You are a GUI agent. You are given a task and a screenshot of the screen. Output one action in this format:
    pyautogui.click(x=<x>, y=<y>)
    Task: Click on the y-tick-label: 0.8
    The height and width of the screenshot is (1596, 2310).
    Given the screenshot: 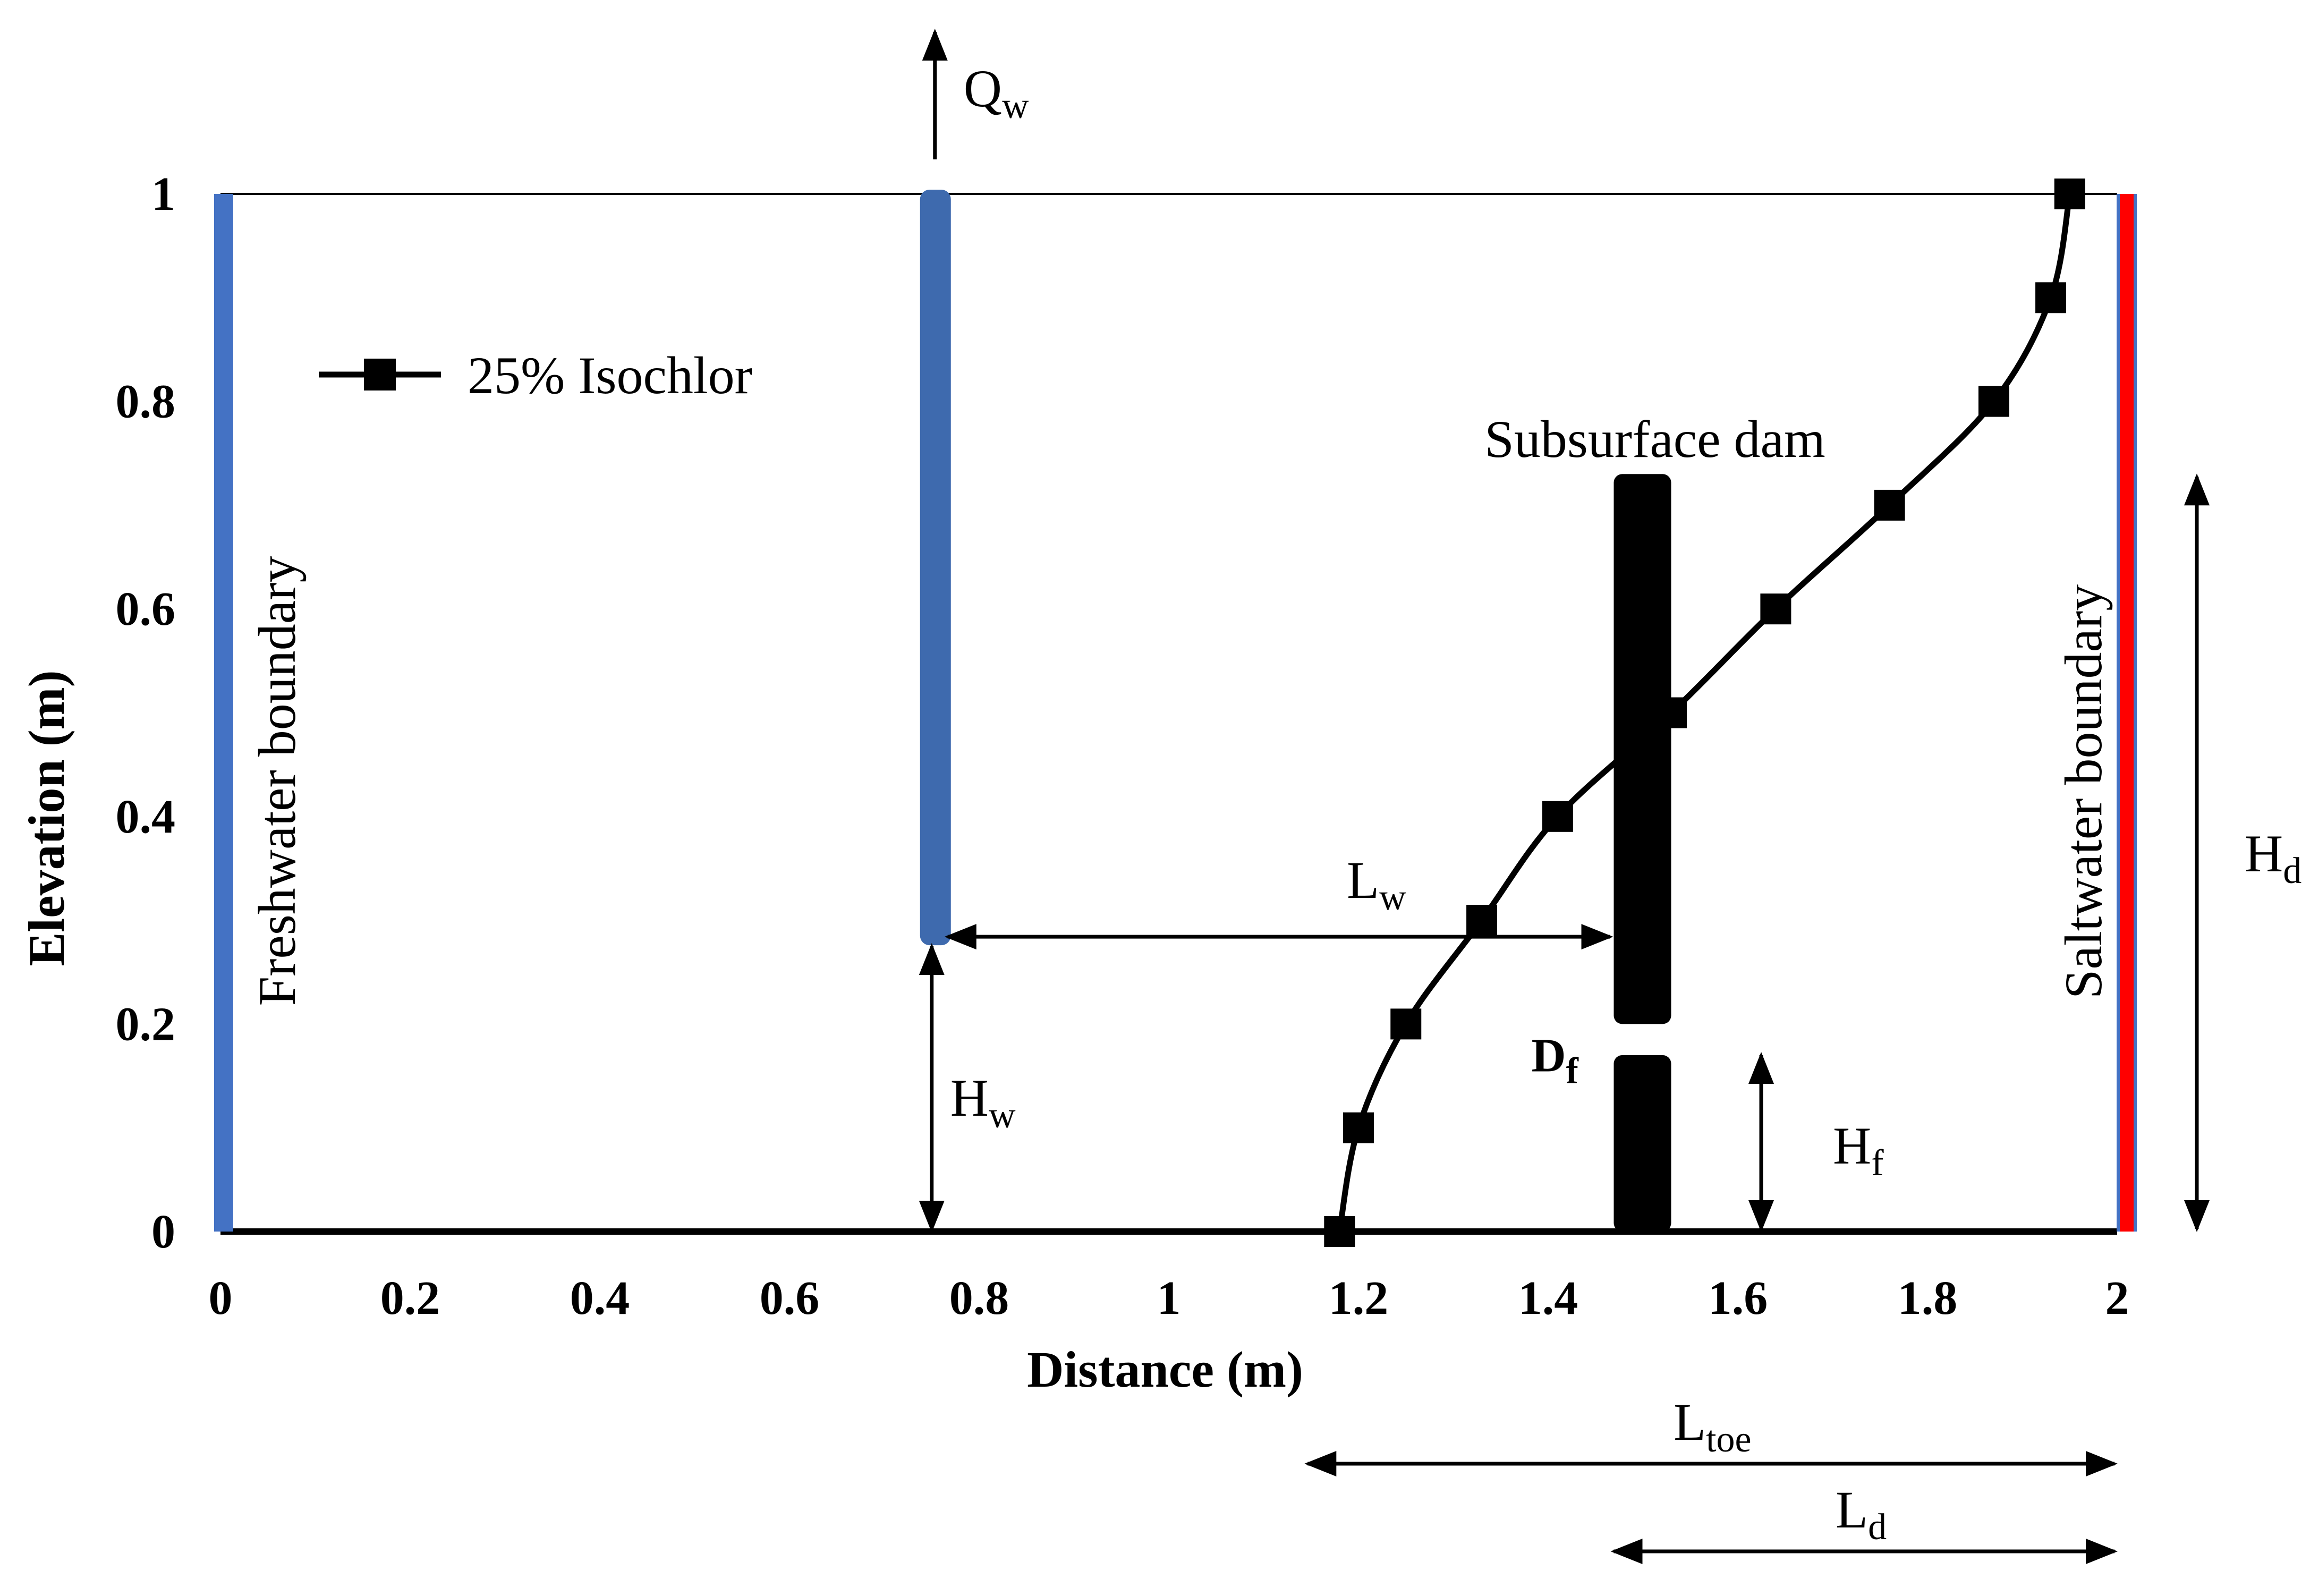 What is the action you would take?
    pyautogui.click(x=146, y=402)
    